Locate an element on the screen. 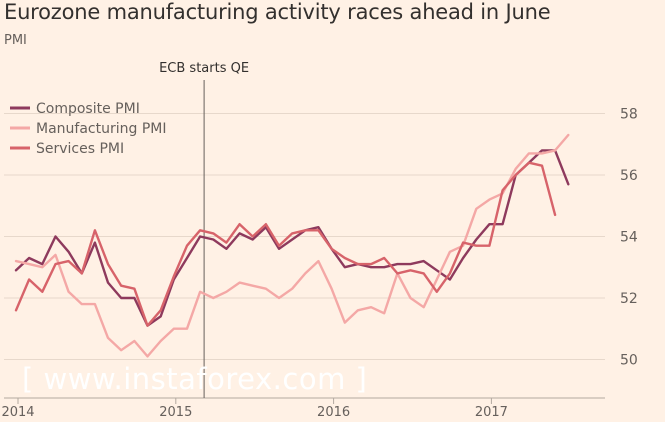 This screenshot has height=422, width=665. legend-label: Services PMI is located at coordinates (80, 149).